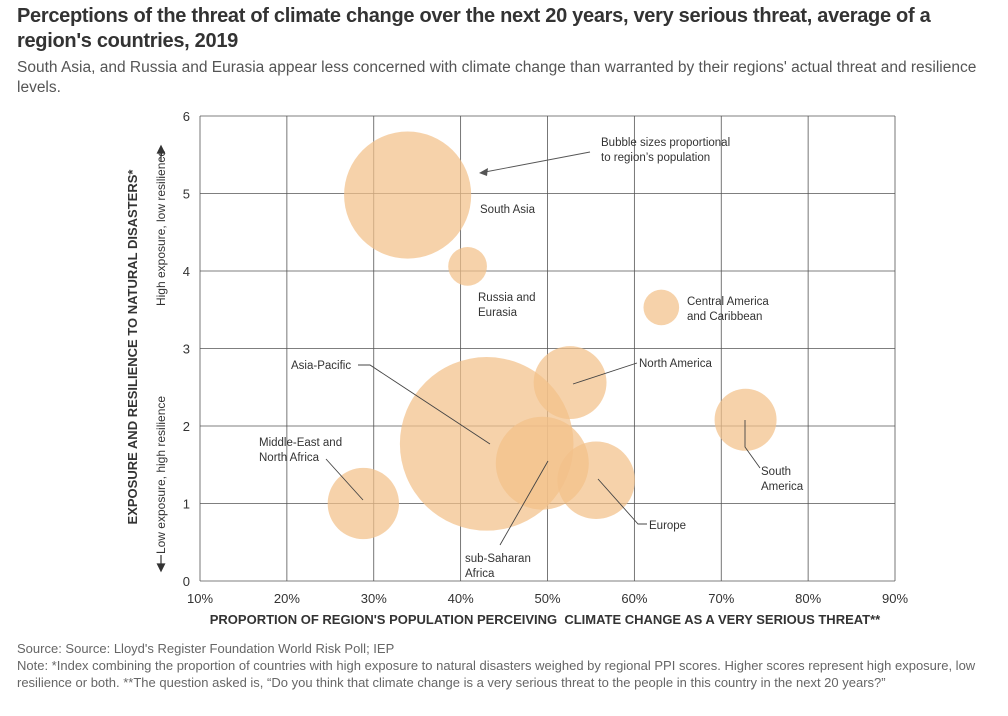 The image size is (1008, 716). I want to click on y-tick-label: 3, so click(186, 349).